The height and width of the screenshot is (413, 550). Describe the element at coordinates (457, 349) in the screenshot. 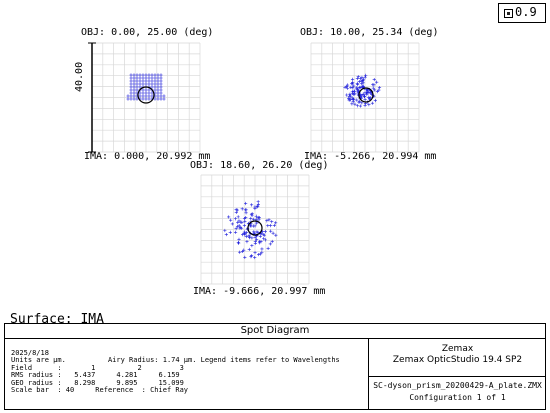

I see `company-name: Zemax` at that location.